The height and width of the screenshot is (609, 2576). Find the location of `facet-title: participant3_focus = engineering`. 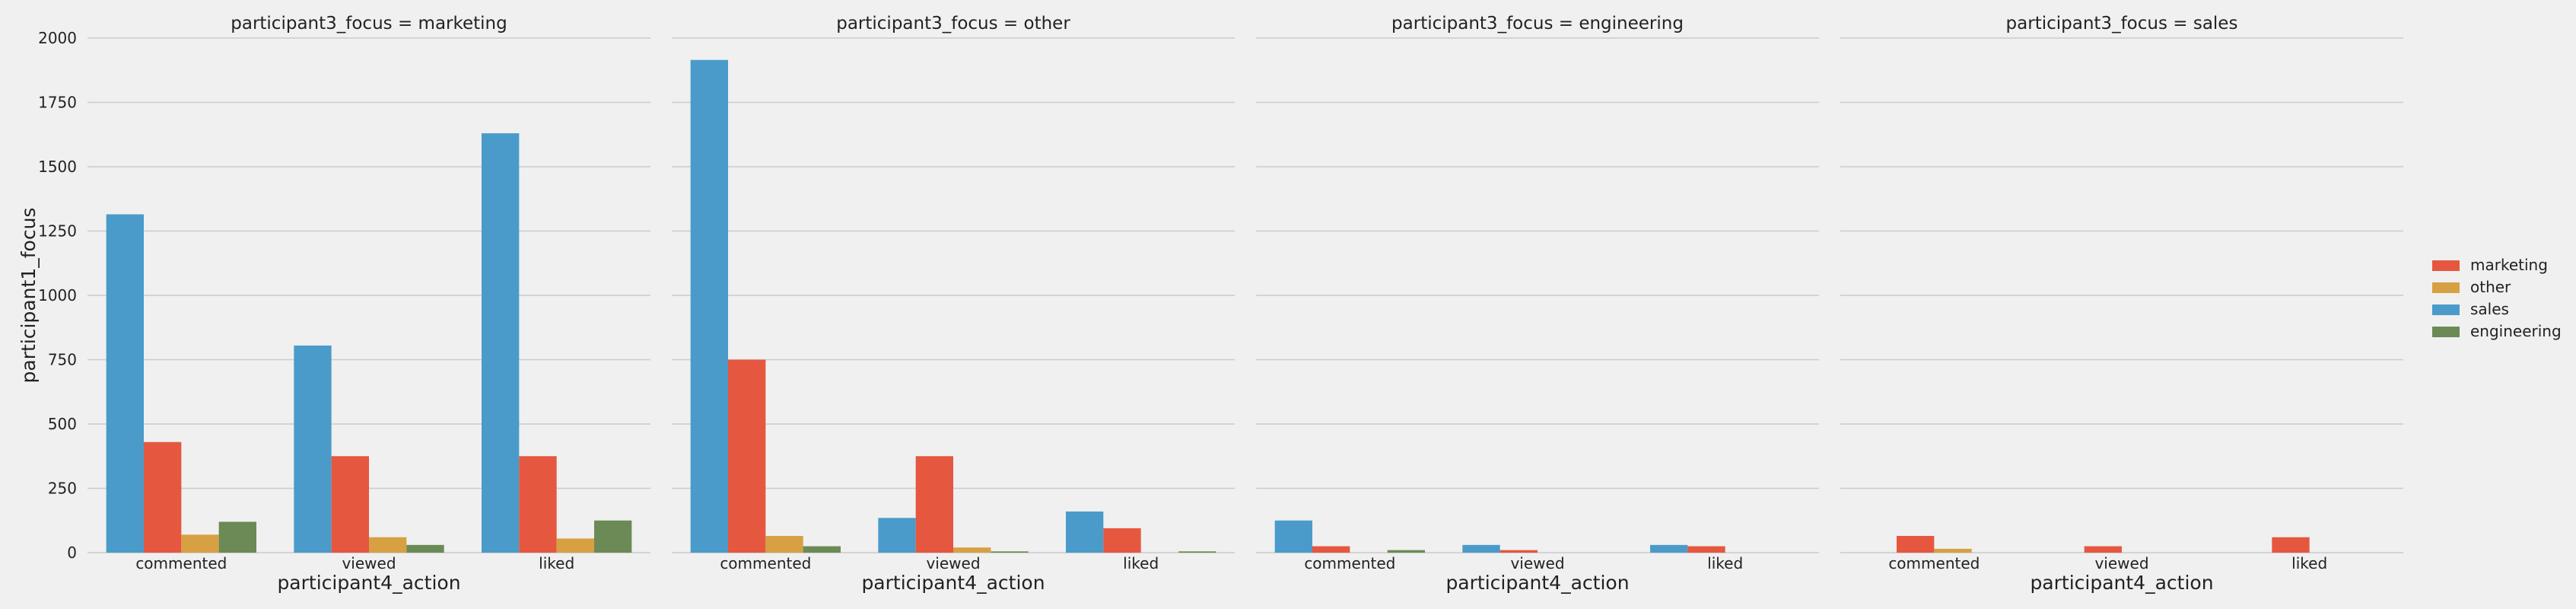

facet-title: participant3_focus = engineering is located at coordinates (1537, 23).